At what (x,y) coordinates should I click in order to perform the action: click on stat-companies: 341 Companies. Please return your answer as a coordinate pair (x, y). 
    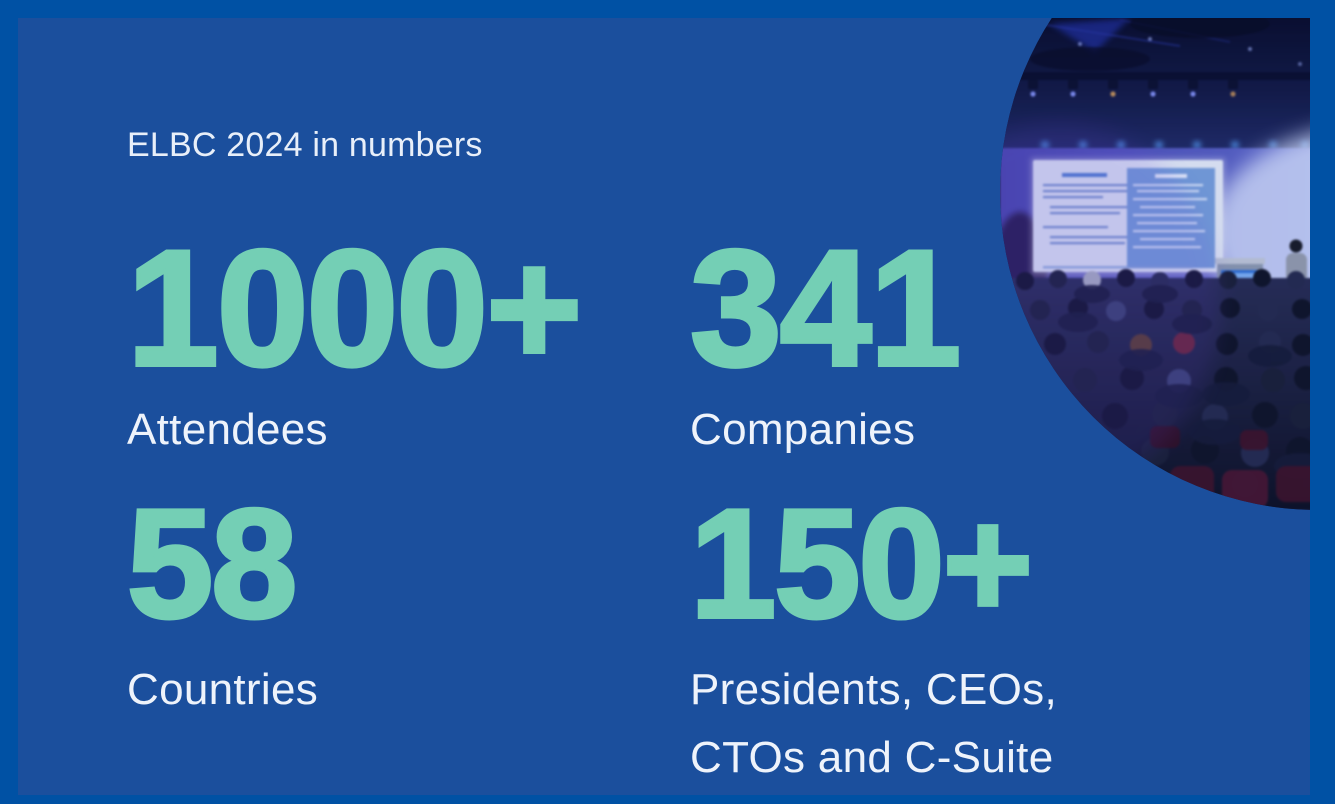
    Looking at the image, I should click on (989, 340).